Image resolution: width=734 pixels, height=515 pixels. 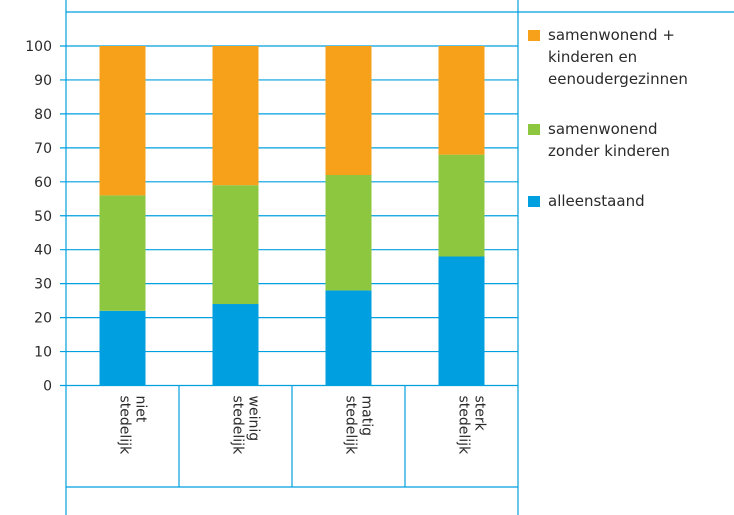 I want to click on legend-label: samenwonend, so click(x=603, y=129).